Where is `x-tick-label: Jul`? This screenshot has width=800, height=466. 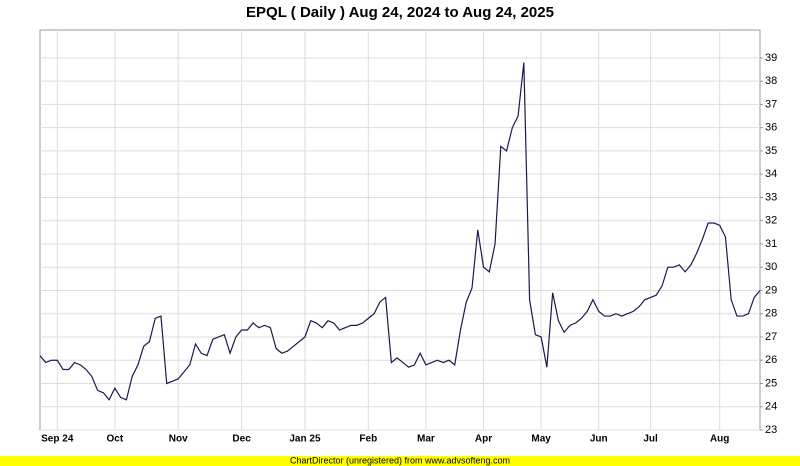
x-tick-label: Jul is located at coordinates (650, 439).